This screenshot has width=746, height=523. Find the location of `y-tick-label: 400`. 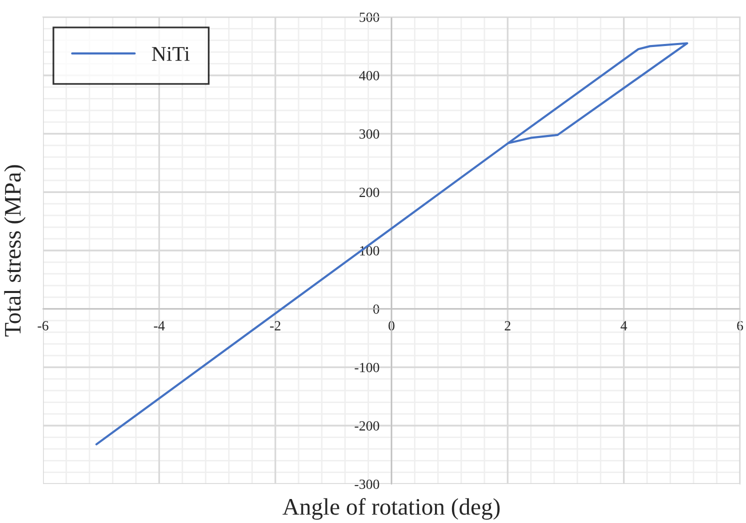

y-tick-label: 400 is located at coordinates (369, 75).